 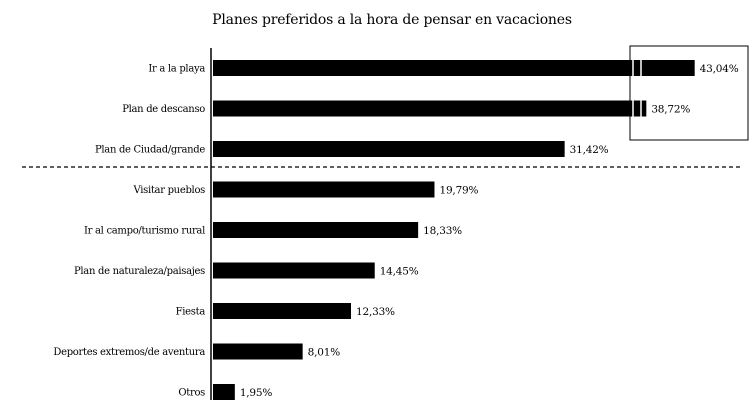 I want to click on category-label: Fiesta, so click(x=191, y=312).